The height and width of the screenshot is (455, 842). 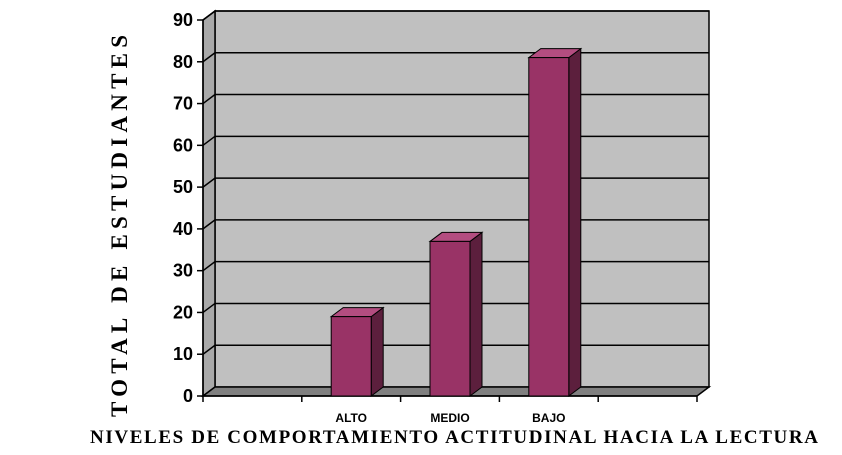 I want to click on side-wall, so click(x=209, y=203).